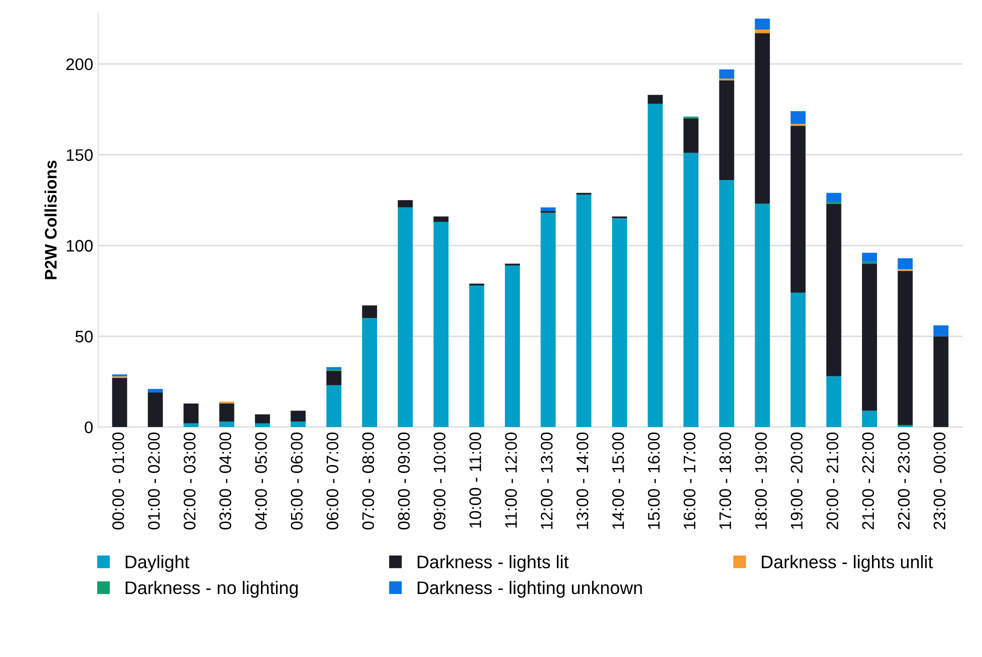  I want to click on legend-label: Darkness - no lighting, so click(212, 589).